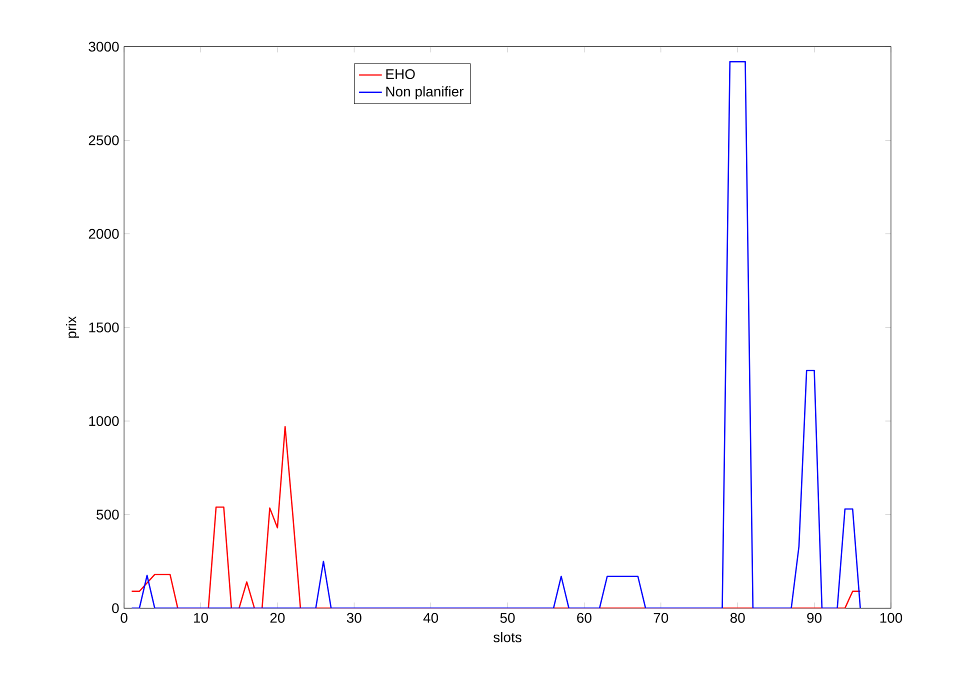  Describe the element at coordinates (201, 617) in the screenshot. I see `x-tick-label: 10` at that location.